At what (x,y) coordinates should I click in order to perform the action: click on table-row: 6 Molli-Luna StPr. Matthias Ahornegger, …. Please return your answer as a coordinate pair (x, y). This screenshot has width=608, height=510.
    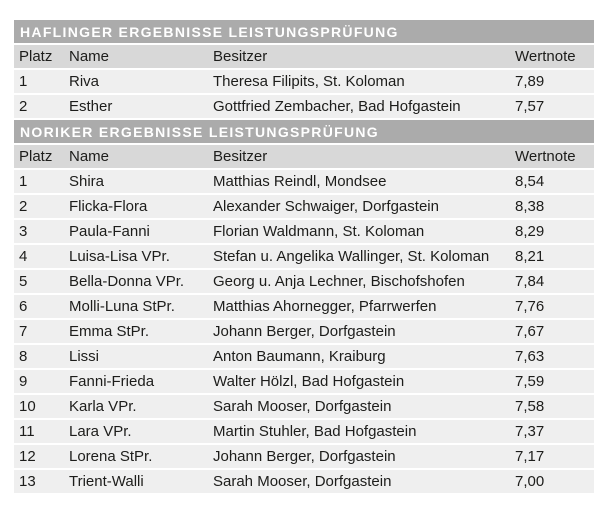
    Looking at the image, I should click on (304, 306).